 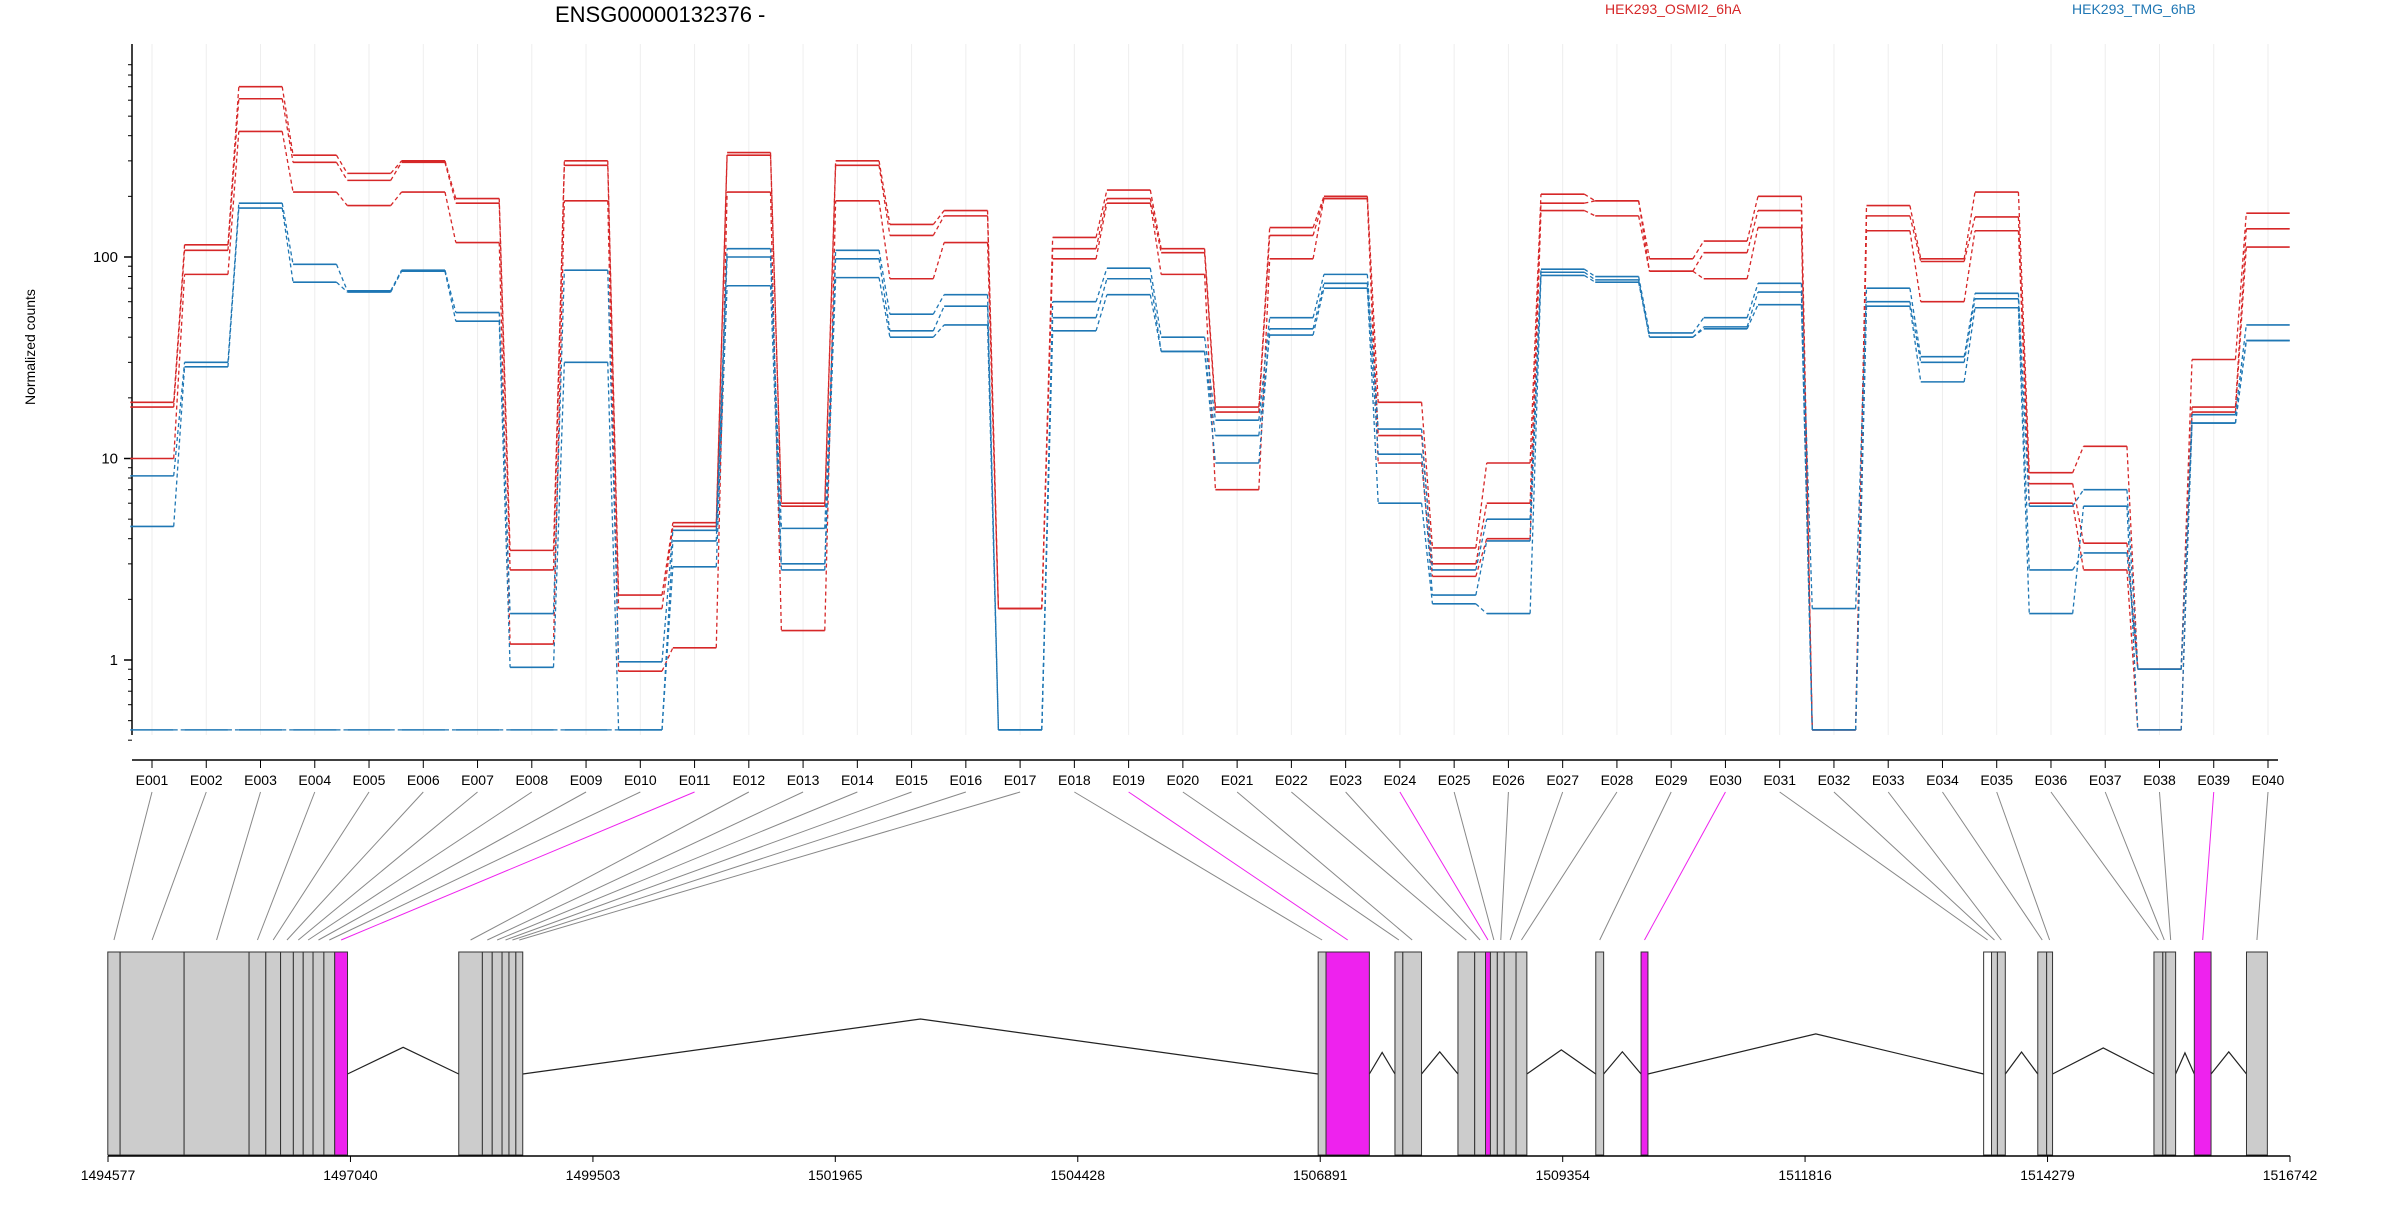 What do you see at coordinates (1466, 1053) in the screenshot?
I see `exon-box-e022` at bounding box center [1466, 1053].